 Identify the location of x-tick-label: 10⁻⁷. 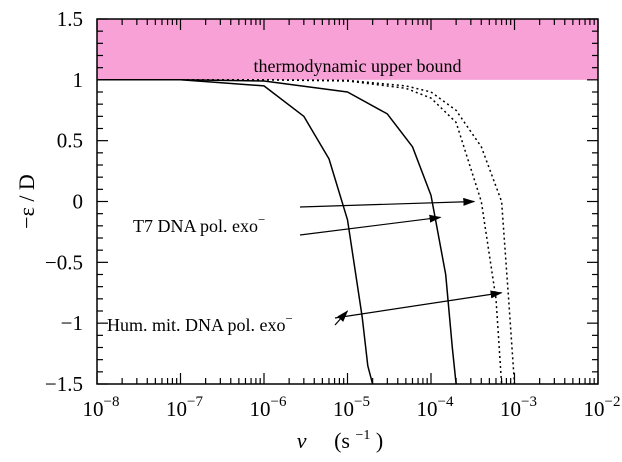
(184, 407).